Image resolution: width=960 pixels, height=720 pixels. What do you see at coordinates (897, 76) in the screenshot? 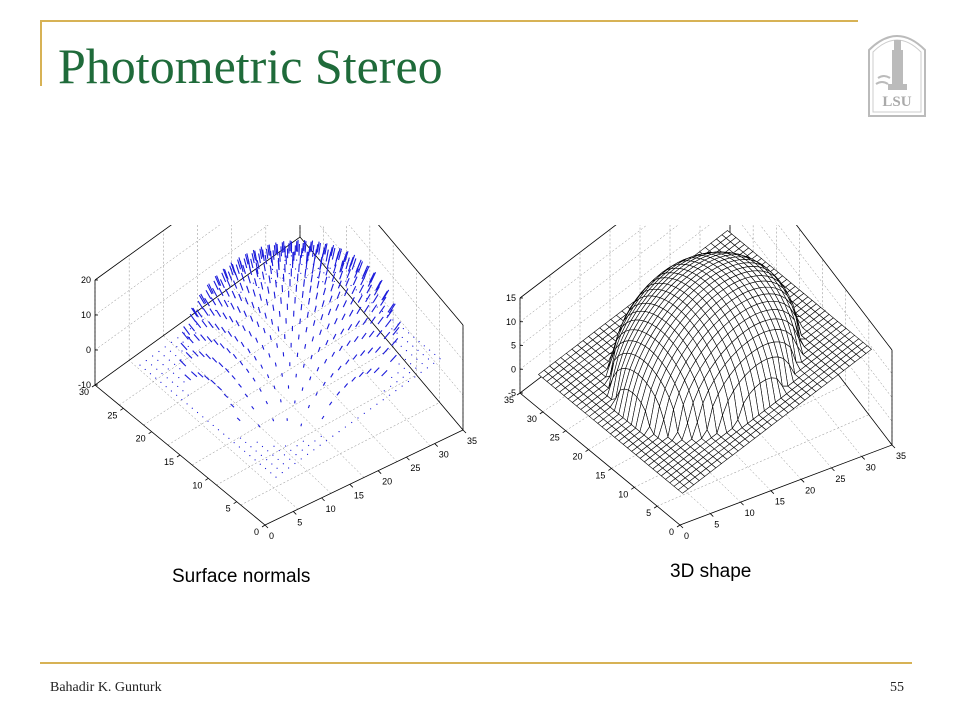
I see `lsu-logo: LSU` at bounding box center [897, 76].